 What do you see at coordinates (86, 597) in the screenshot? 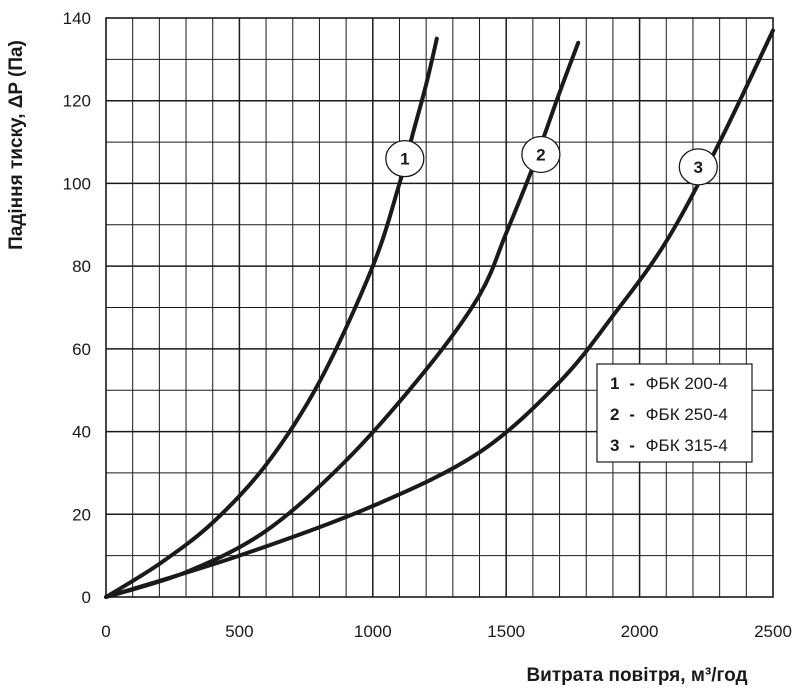
I see `y-tick-label: 0` at bounding box center [86, 597].